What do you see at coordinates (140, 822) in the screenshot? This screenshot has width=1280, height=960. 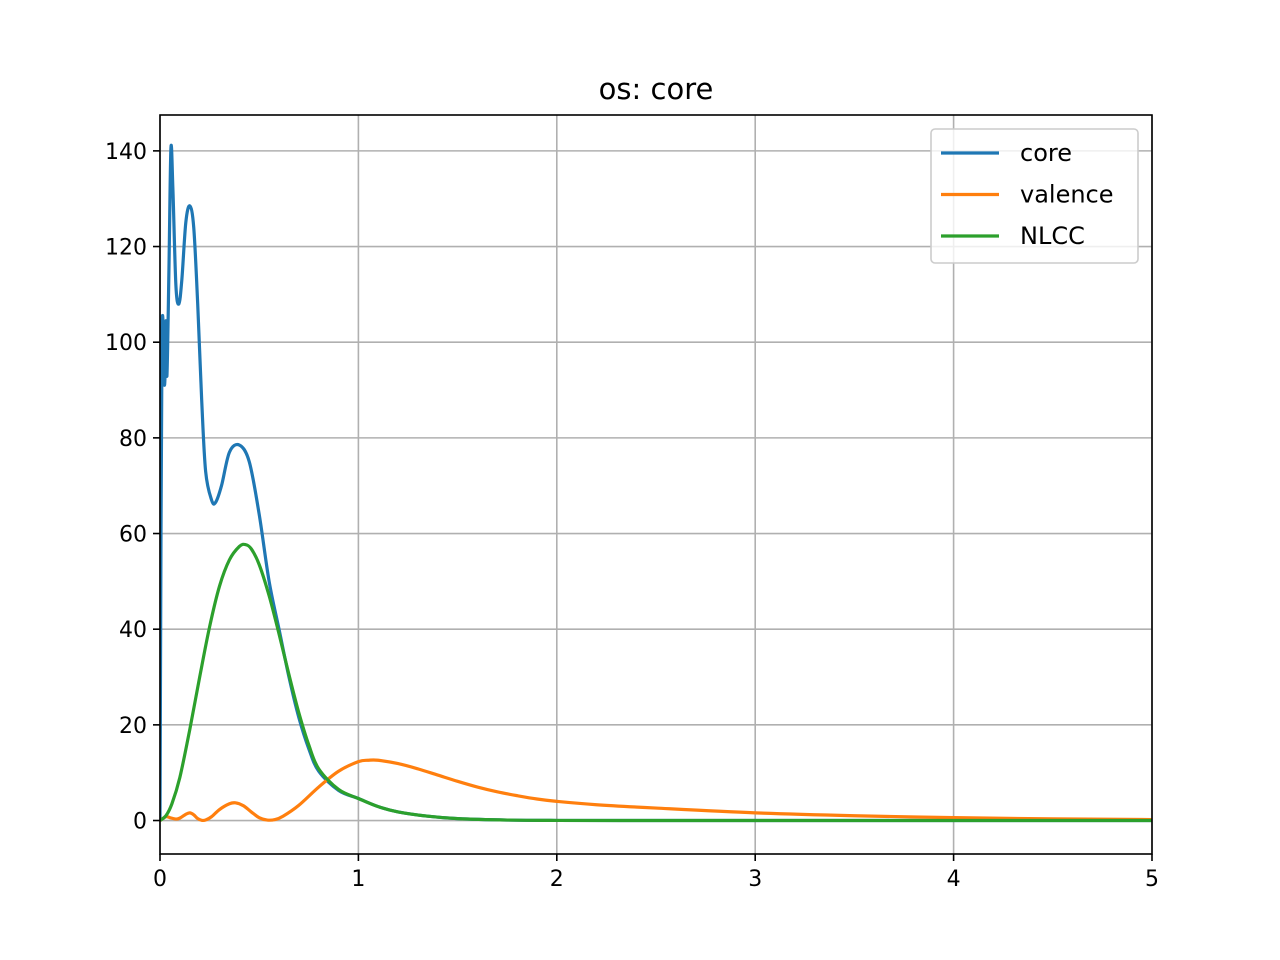 I see `y-tick-label: 0` at bounding box center [140, 822].